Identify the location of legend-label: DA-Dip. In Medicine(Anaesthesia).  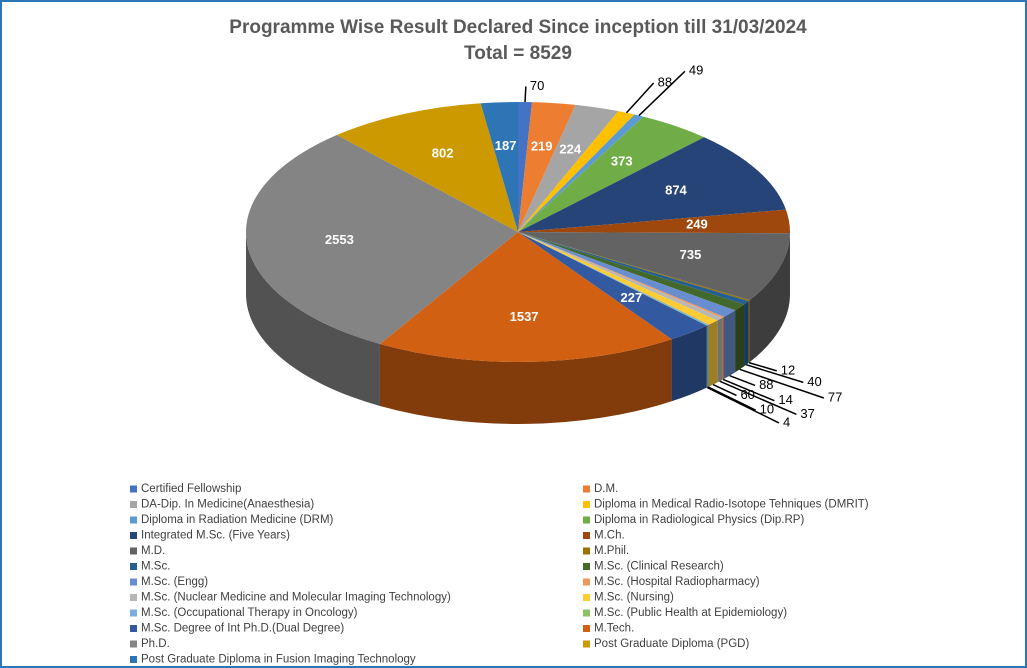
(227, 505).